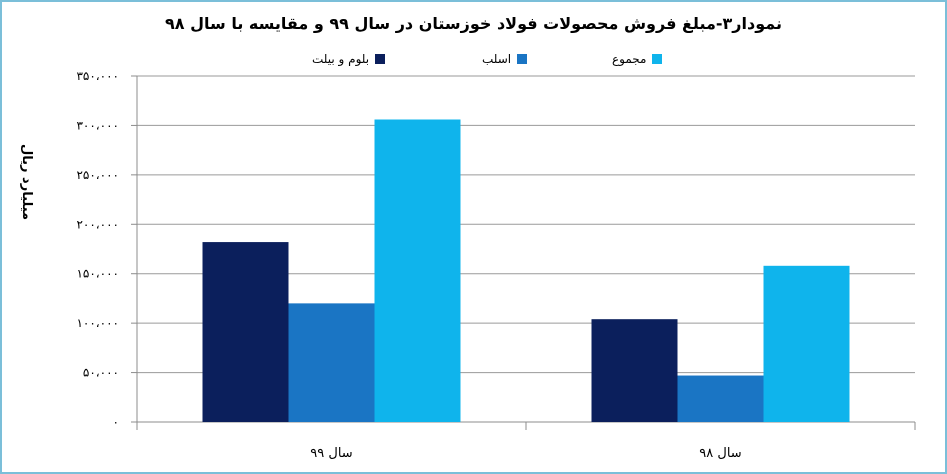 The image size is (947, 474). I want to click on legend-item-slab: اسلب, so click(505, 59).